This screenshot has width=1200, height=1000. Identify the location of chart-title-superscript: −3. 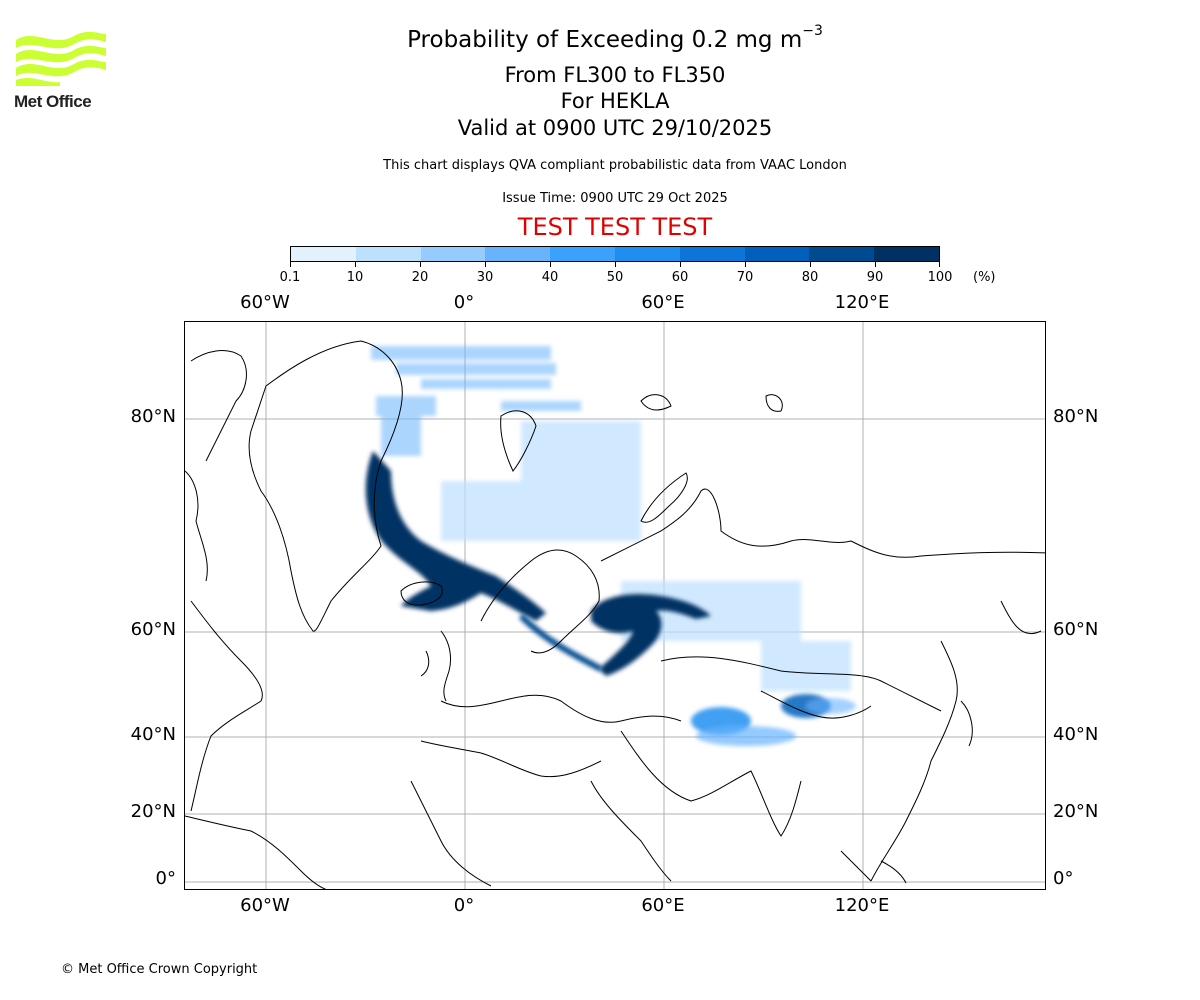
(812, 31).